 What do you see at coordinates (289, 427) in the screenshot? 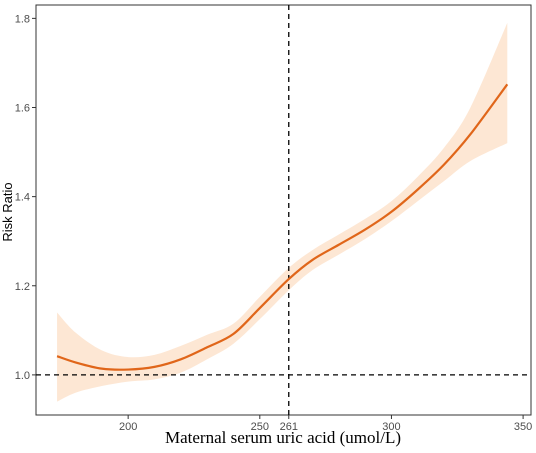
I see `x-tick-label: 261` at bounding box center [289, 427].